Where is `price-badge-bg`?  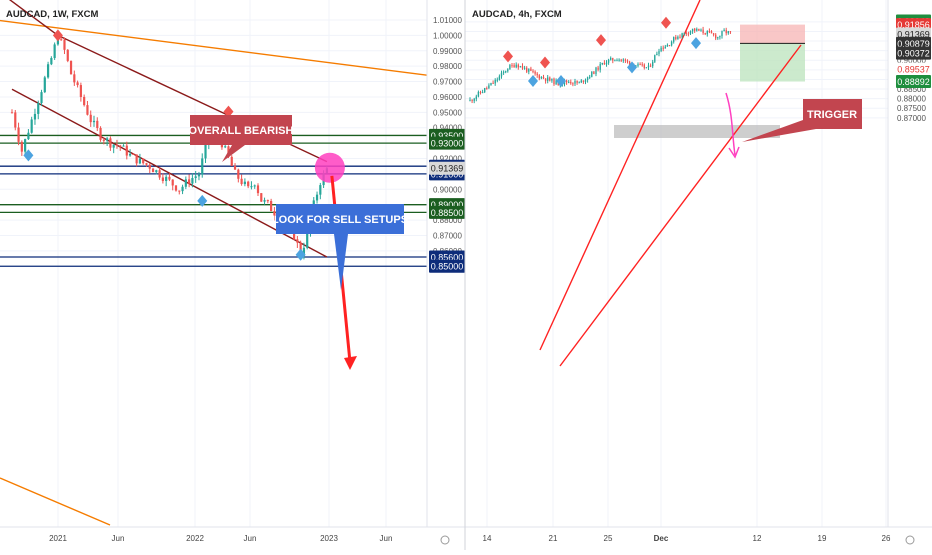
price-badge-bg is located at coordinates (913, 82).